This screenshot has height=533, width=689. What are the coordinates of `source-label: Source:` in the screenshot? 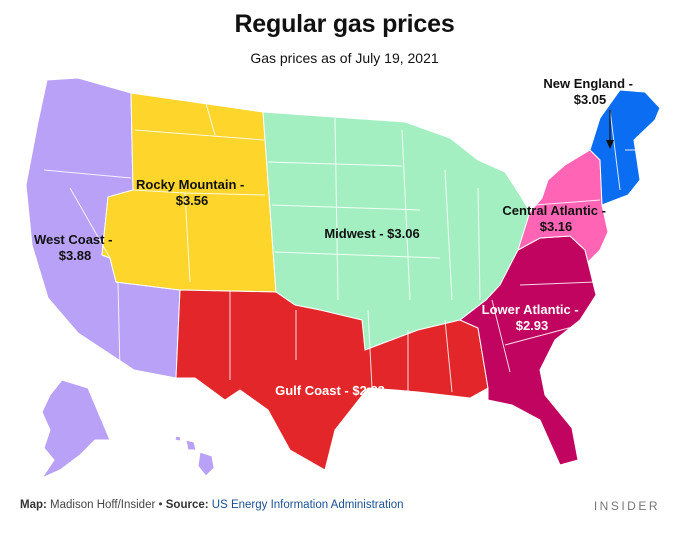 It's located at (187, 505).